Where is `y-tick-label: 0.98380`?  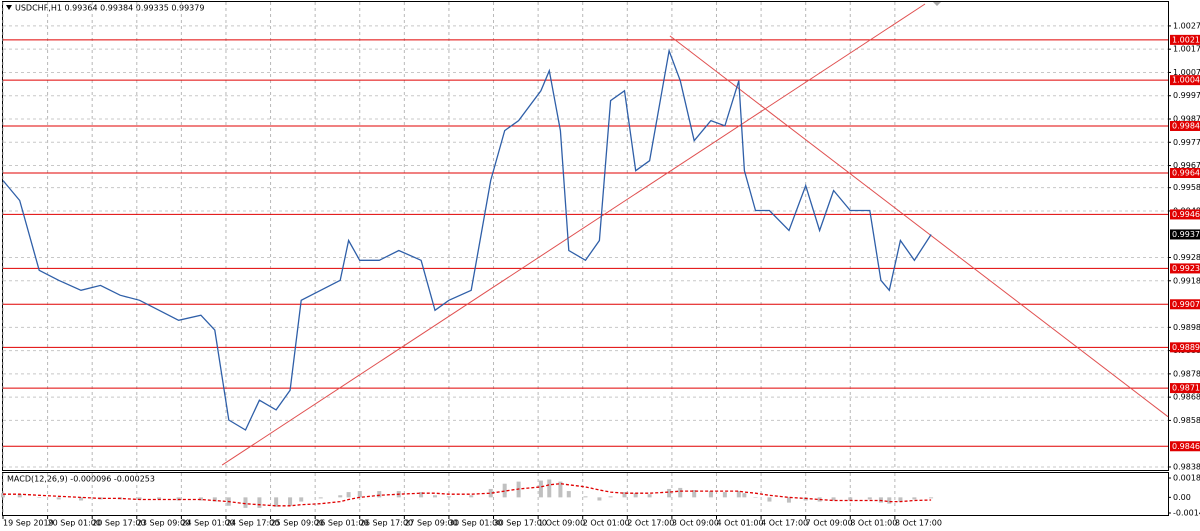
y-tick-label: 0.98380 is located at coordinates (1186, 466).